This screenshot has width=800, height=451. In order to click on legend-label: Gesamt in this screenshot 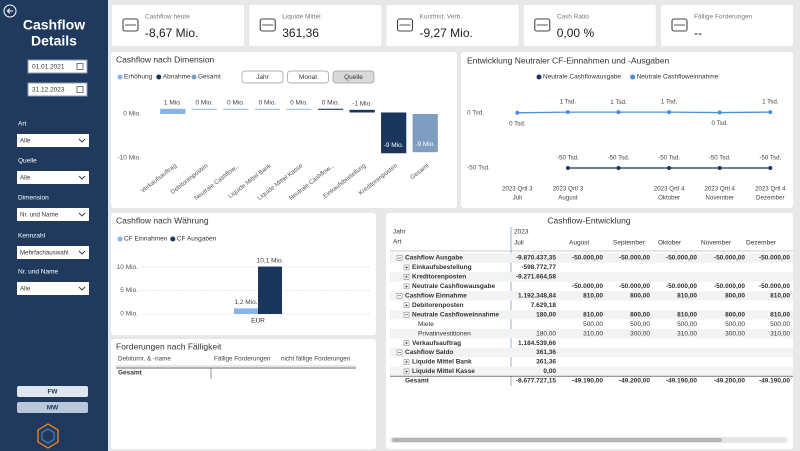, I will do `click(209, 77)`.